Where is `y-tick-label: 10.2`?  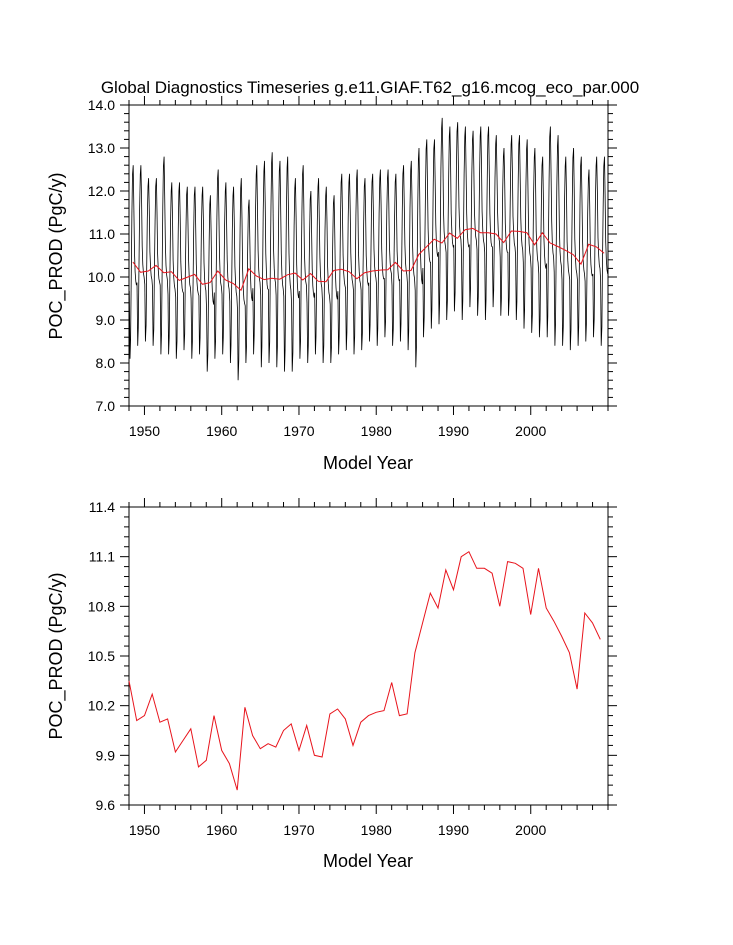
y-tick-label: 10.2 is located at coordinates (101, 706).